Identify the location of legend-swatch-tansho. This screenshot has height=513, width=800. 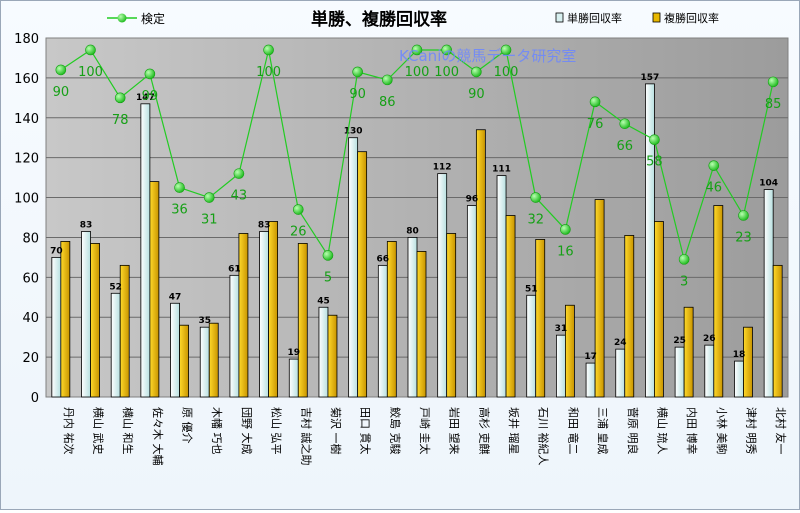
(559, 17).